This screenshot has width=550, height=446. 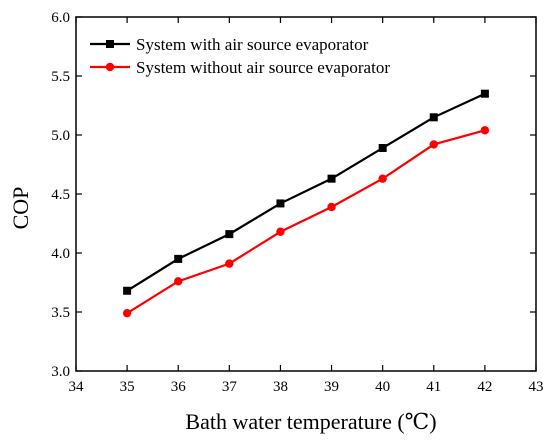 What do you see at coordinates (60, 313) in the screenshot?
I see `y-tick-label: 3.5` at bounding box center [60, 313].